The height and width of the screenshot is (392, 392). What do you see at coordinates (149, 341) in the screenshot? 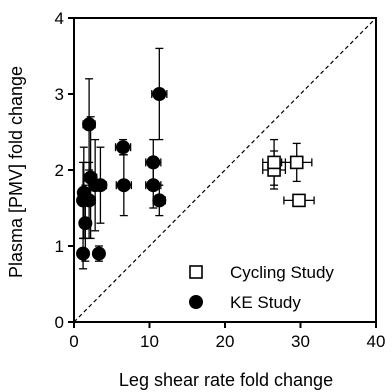
I see `x-tick-label-1: 10` at bounding box center [149, 341].